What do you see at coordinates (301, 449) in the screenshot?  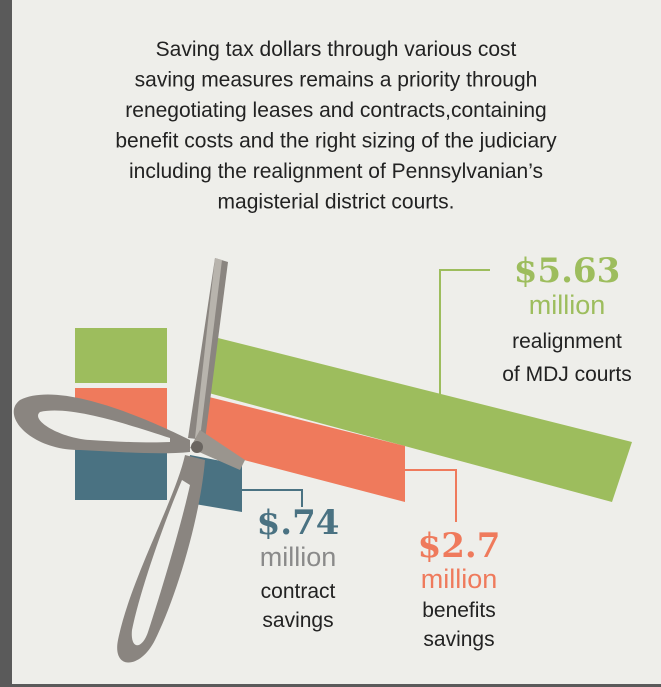 I see `orange-bar` at bounding box center [301, 449].